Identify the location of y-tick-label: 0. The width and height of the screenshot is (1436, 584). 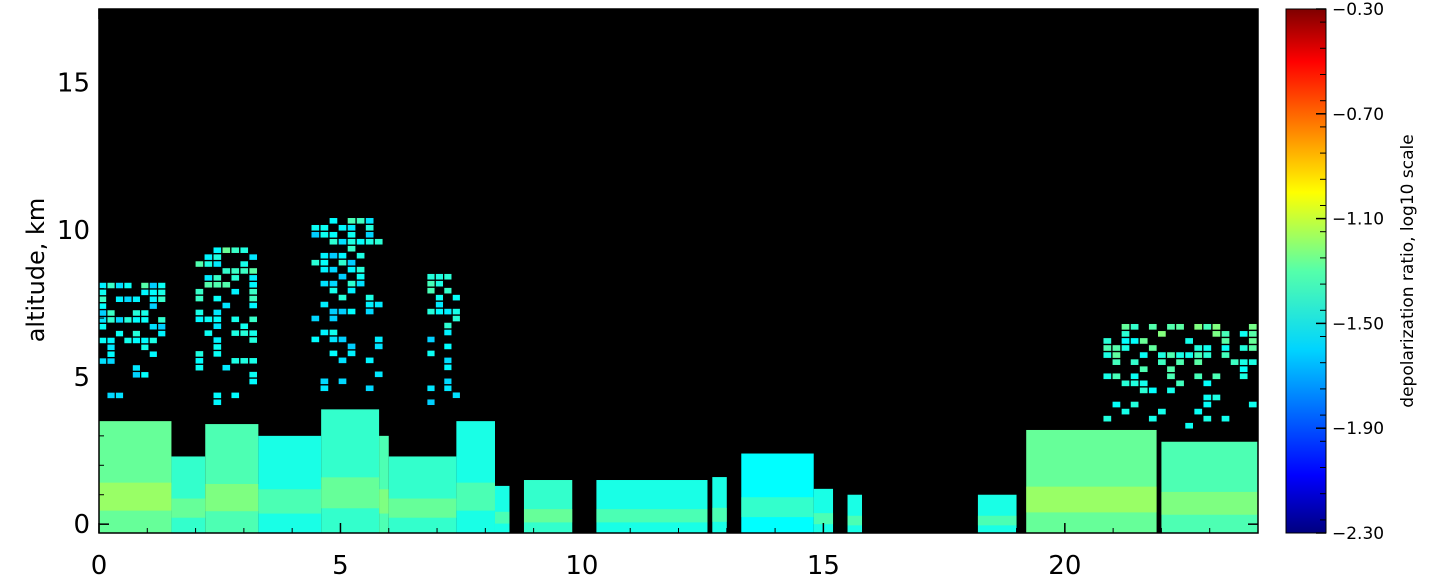
(81, 525).